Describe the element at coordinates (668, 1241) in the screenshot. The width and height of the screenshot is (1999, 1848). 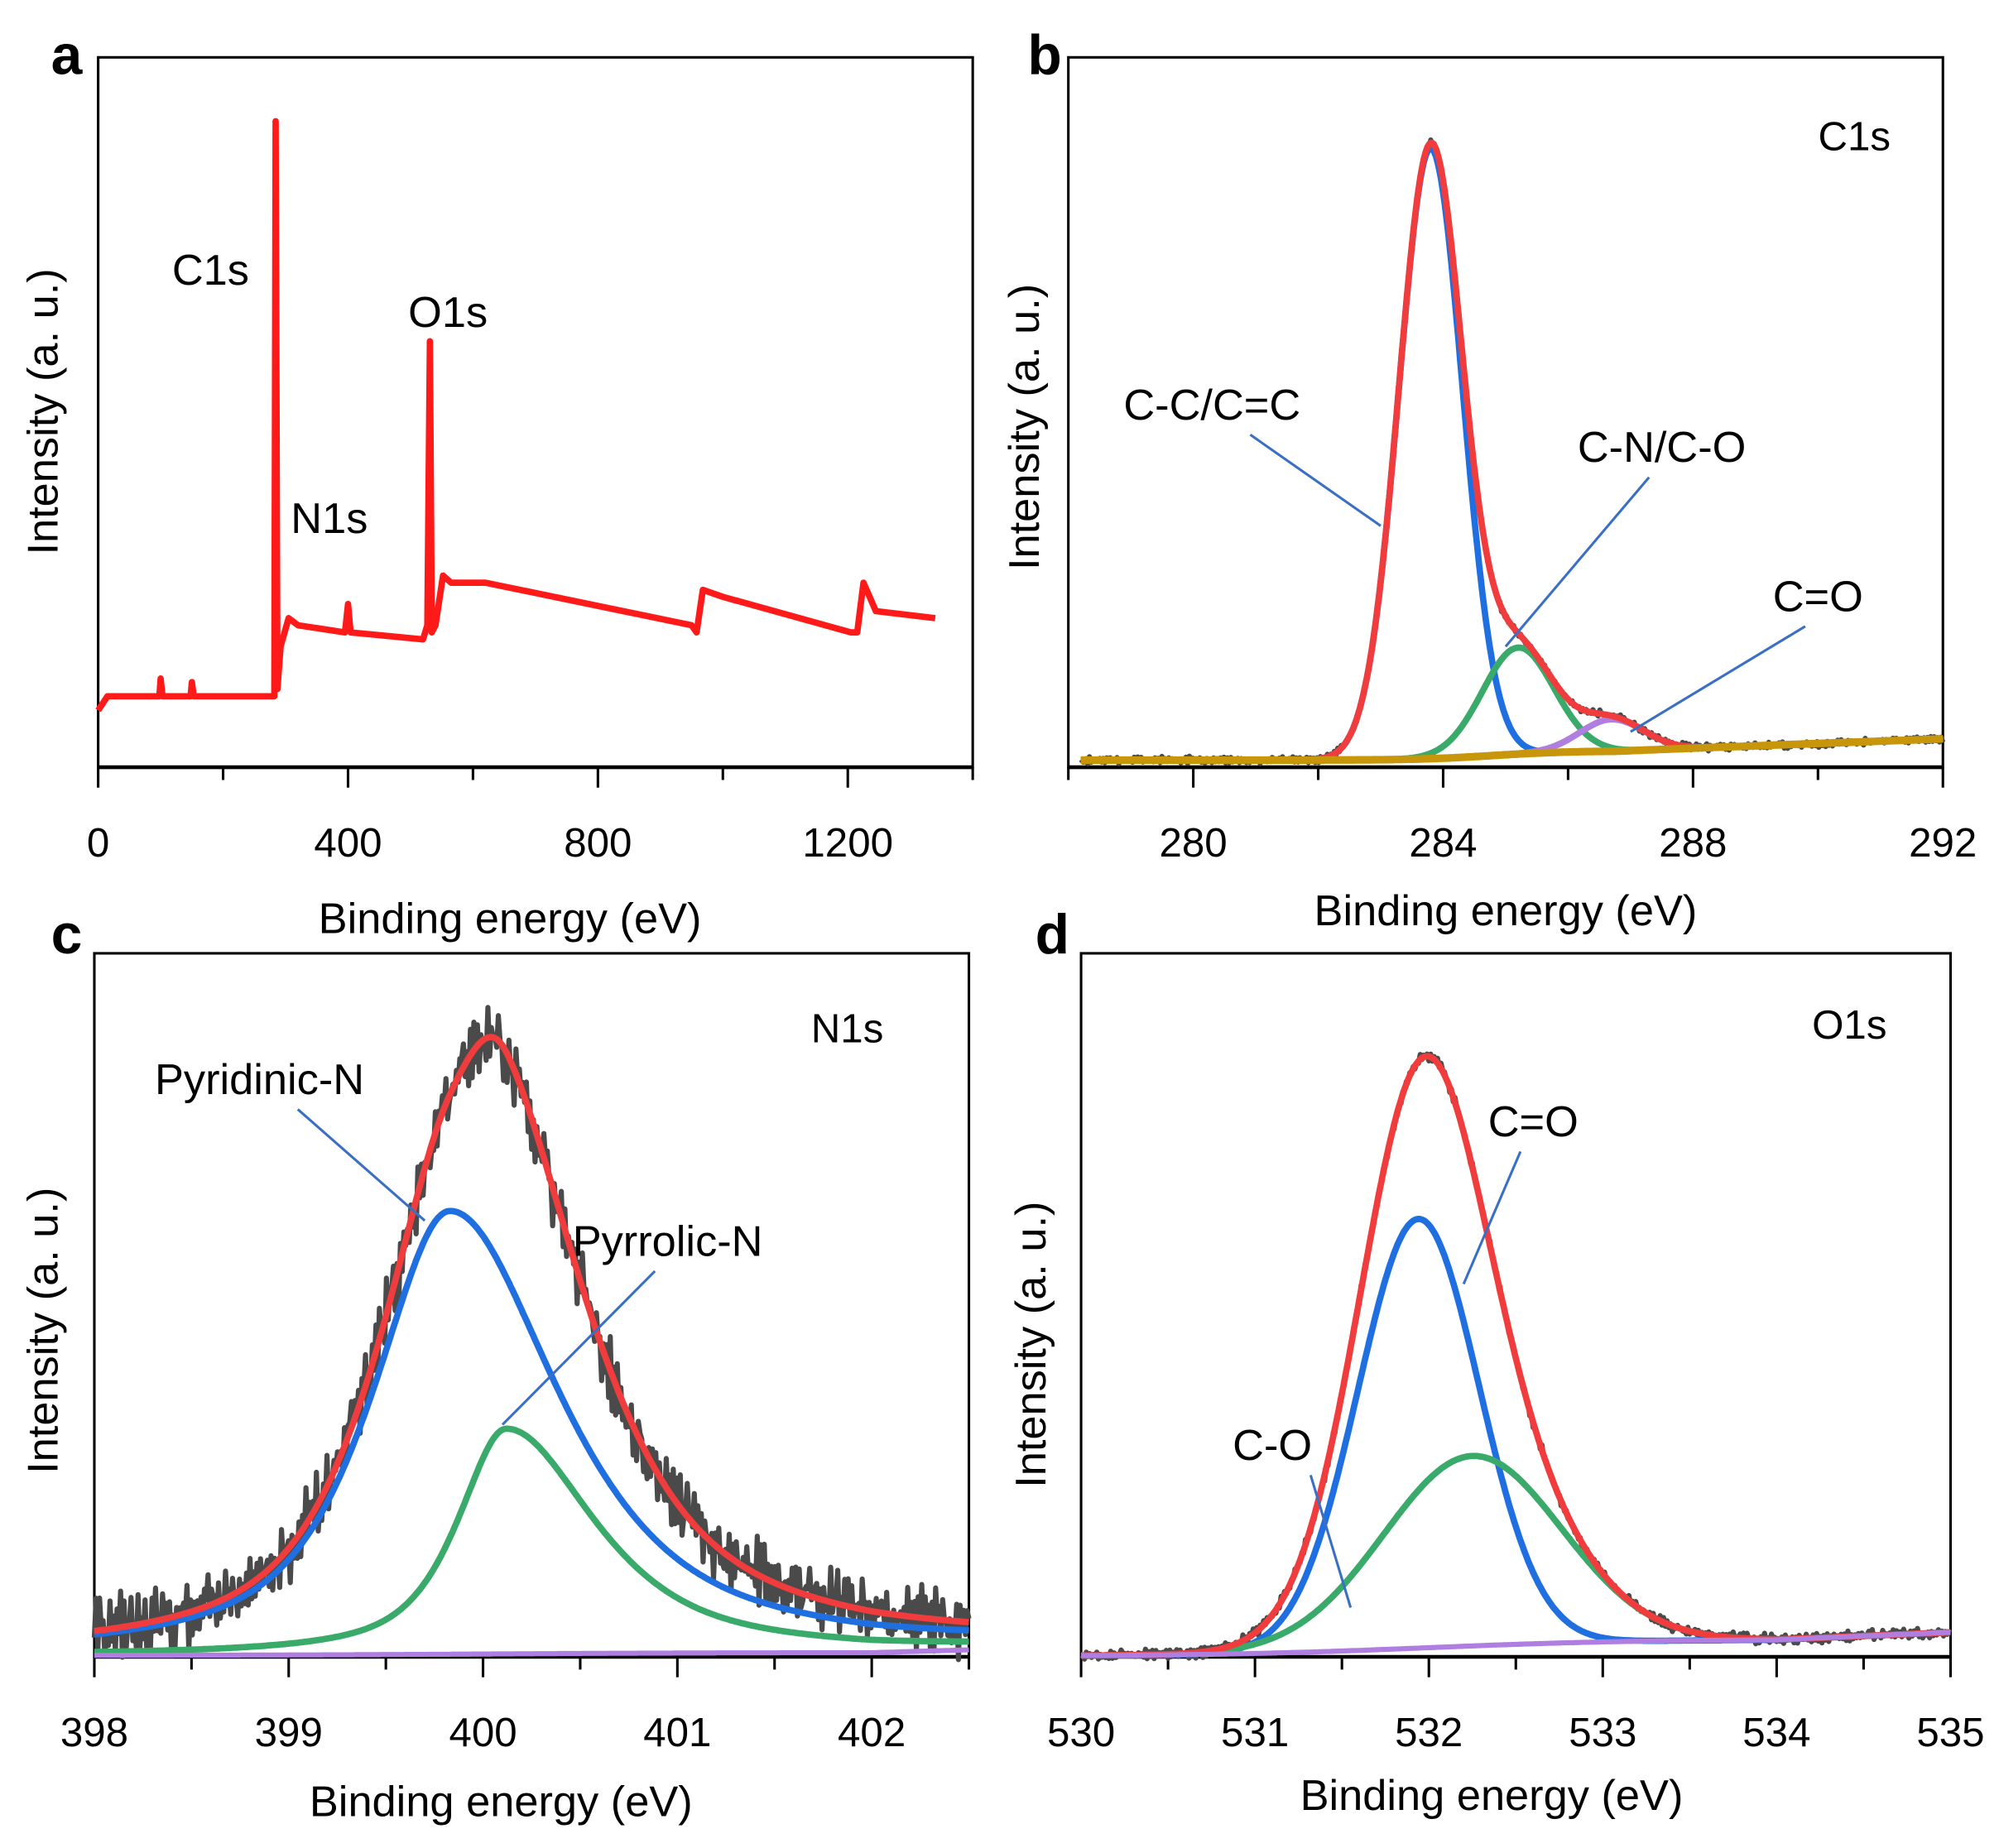
I see `peak-annotation: Pyrrolic-N` at that location.